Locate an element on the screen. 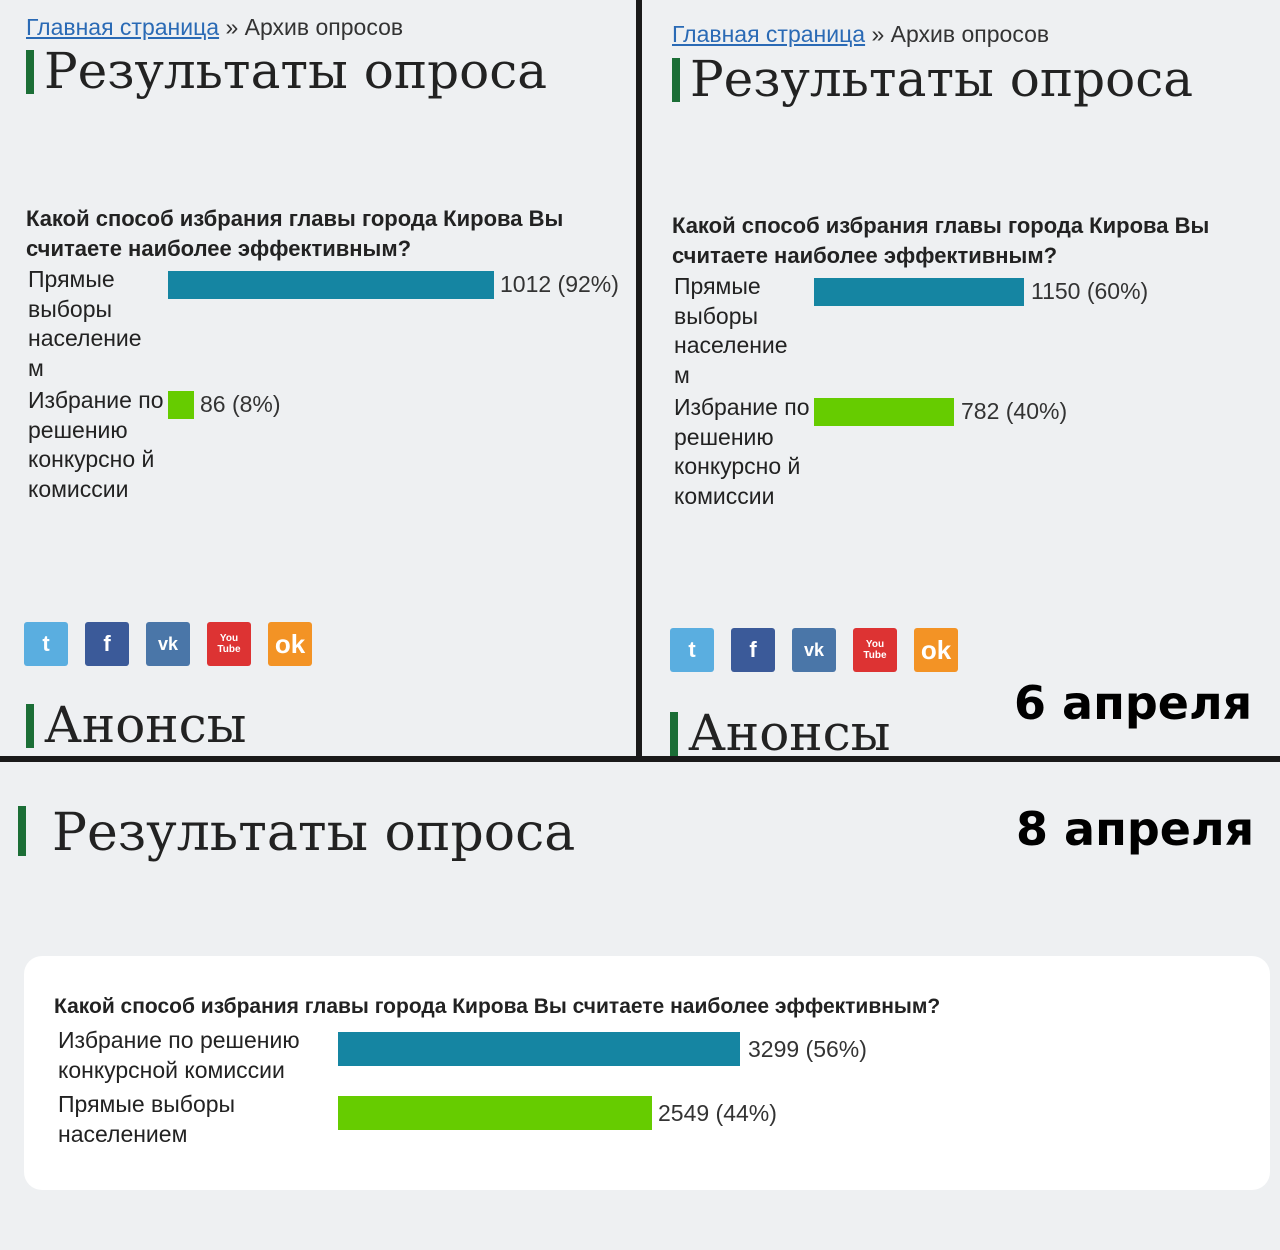 The width and height of the screenshot is (1280, 1250). vertical-divider is located at coordinates (639, 379).